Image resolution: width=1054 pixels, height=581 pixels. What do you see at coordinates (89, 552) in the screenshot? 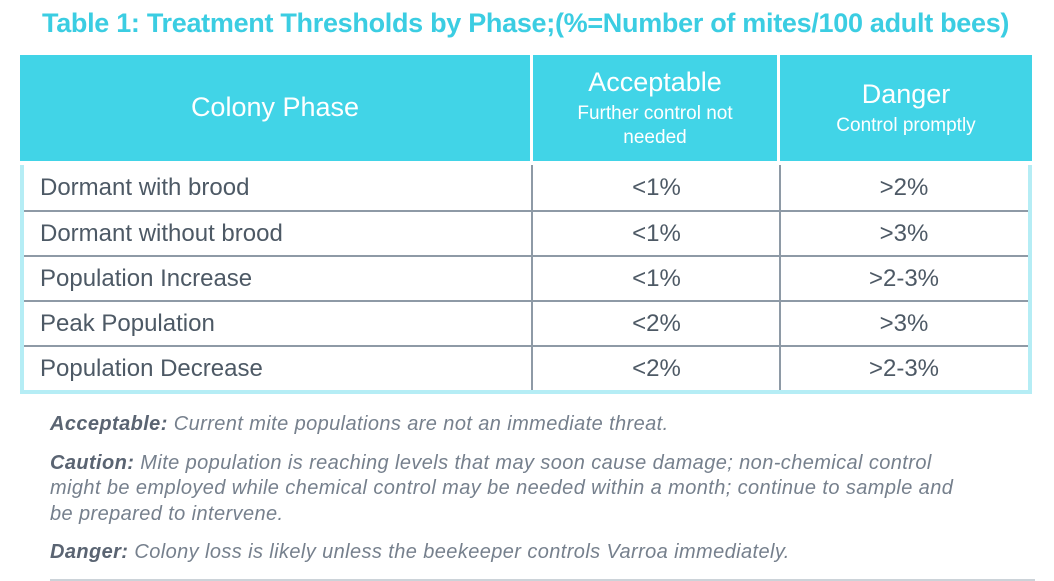
I see `note-term: Danger:` at bounding box center [89, 552].